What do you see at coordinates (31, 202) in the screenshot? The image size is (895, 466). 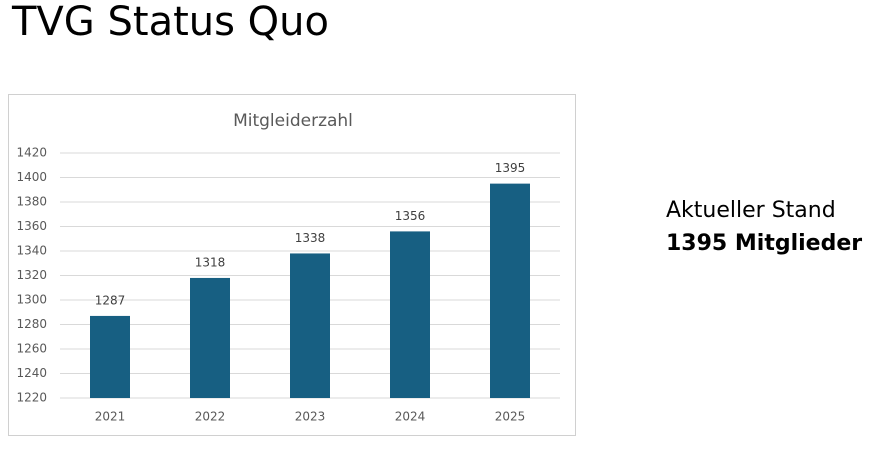 I see `y-tick-label: 1380` at bounding box center [31, 202].